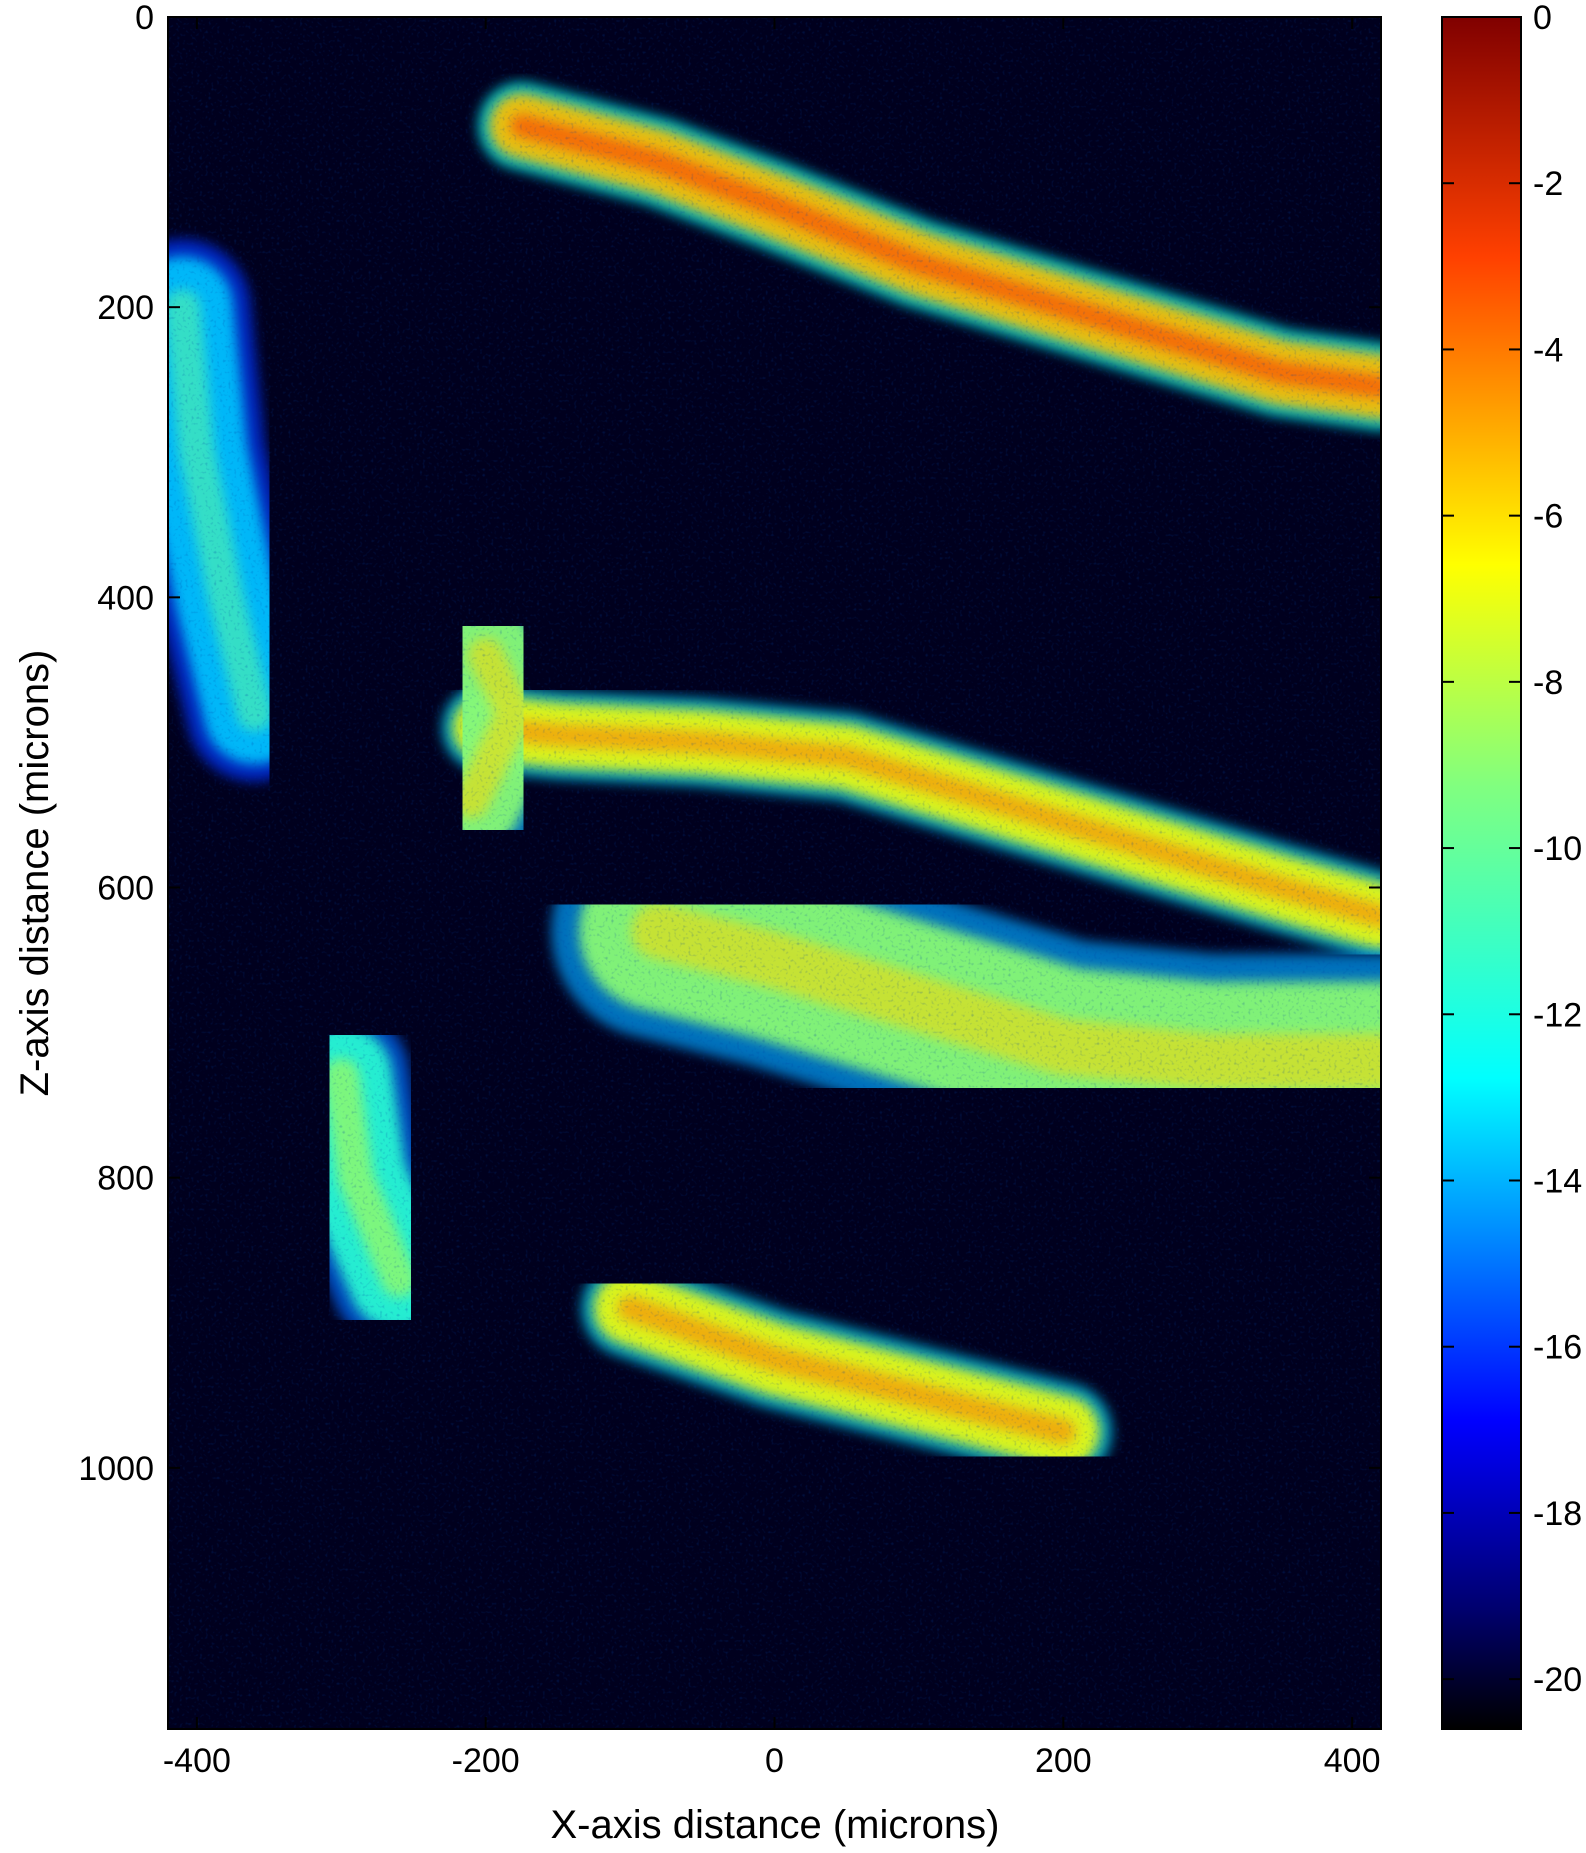 Image resolution: width=1586 pixels, height=1853 pixels. Describe the element at coordinates (1557, 1181) in the screenshot. I see `colorbar-tick-label: -14` at that location.